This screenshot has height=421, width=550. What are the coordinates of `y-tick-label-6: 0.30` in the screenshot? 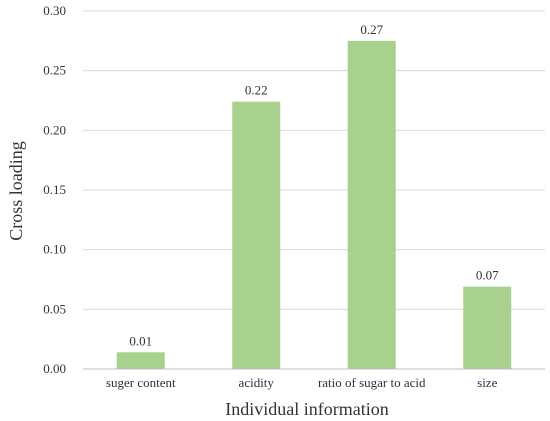 It's located at (54, 10).